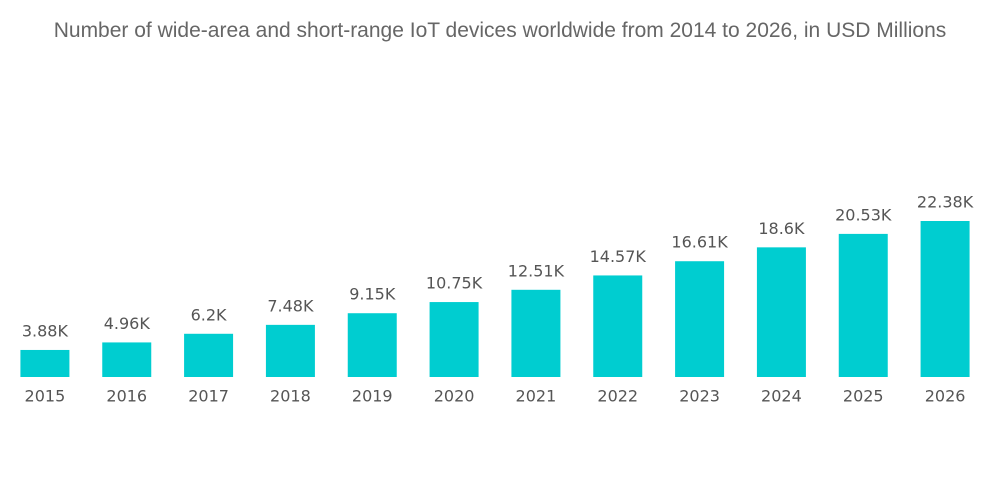  What do you see at coordinates (945, 396) in the screenshot?
I see `x-tick-label: 2026` at bounding box center [945, 396].